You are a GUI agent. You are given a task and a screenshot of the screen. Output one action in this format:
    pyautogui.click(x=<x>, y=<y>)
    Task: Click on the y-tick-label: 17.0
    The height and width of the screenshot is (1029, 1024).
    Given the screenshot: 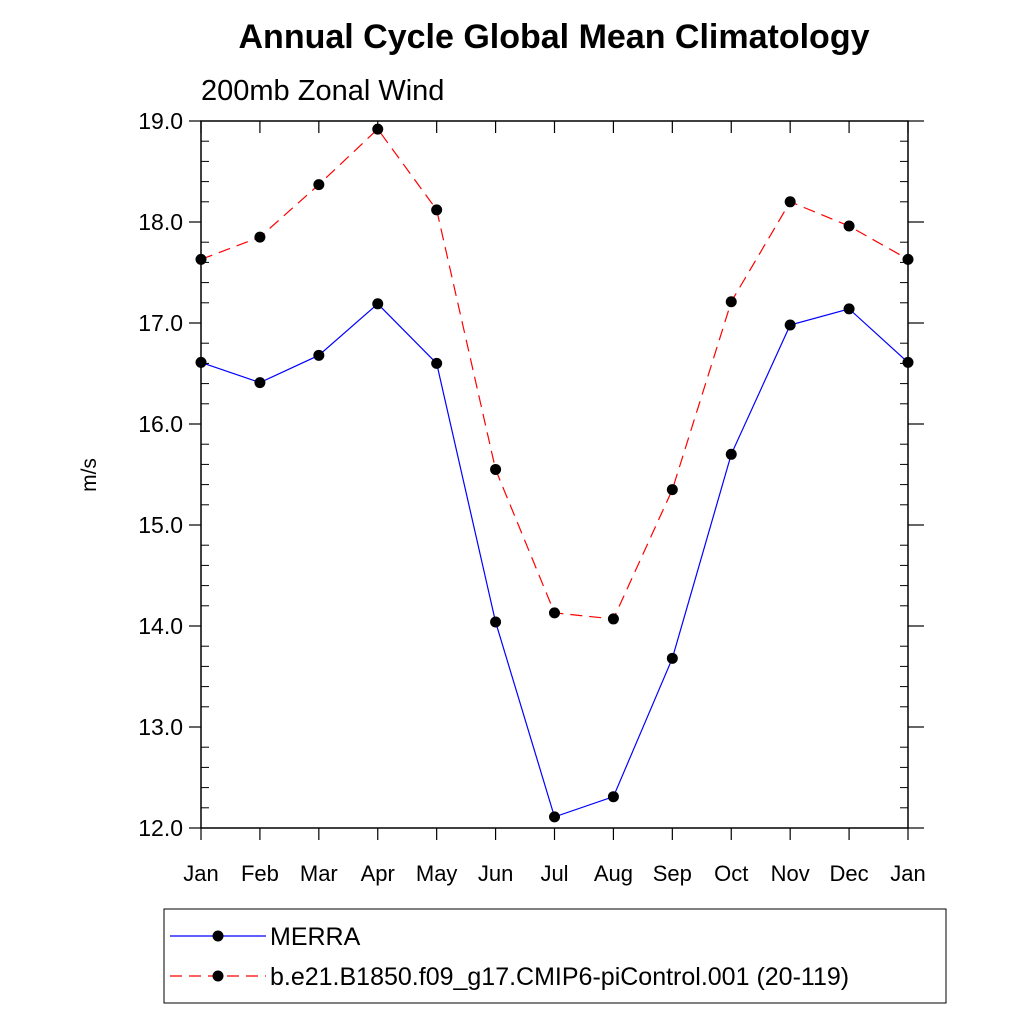 What is the action you would take?
    pyautogui.click(x=160, y=323)
    